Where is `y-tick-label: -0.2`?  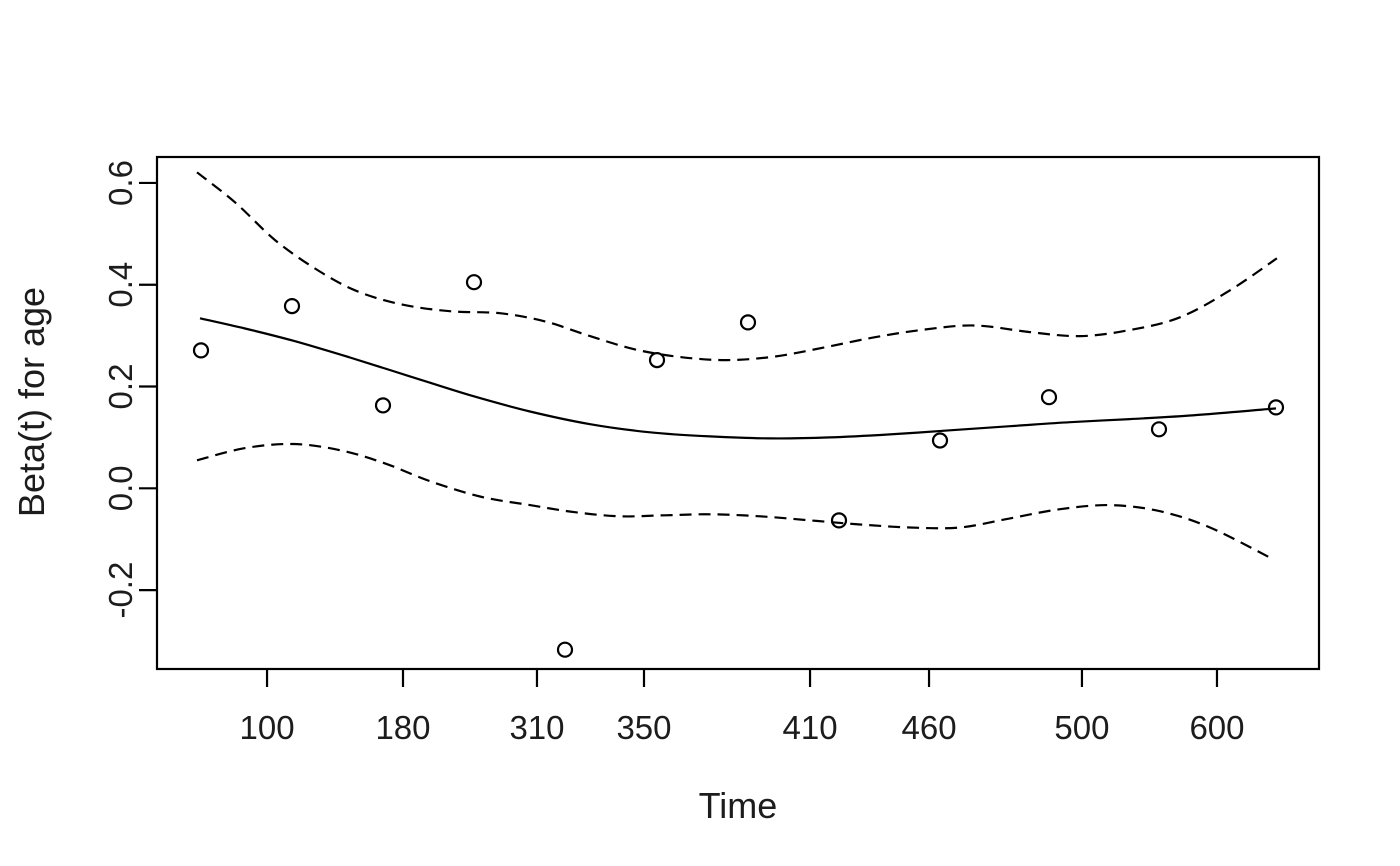
y-tick-label: -0.2 is located at coordinates (120, 590).